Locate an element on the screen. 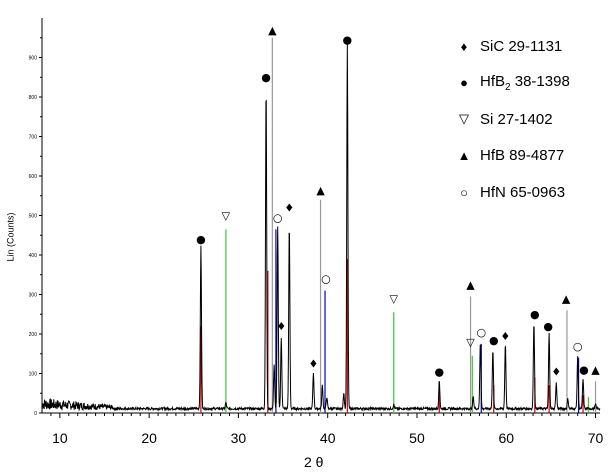  legend-item-hfb: ▲ HfB 89-4877 is located at coordinates (531, 156).